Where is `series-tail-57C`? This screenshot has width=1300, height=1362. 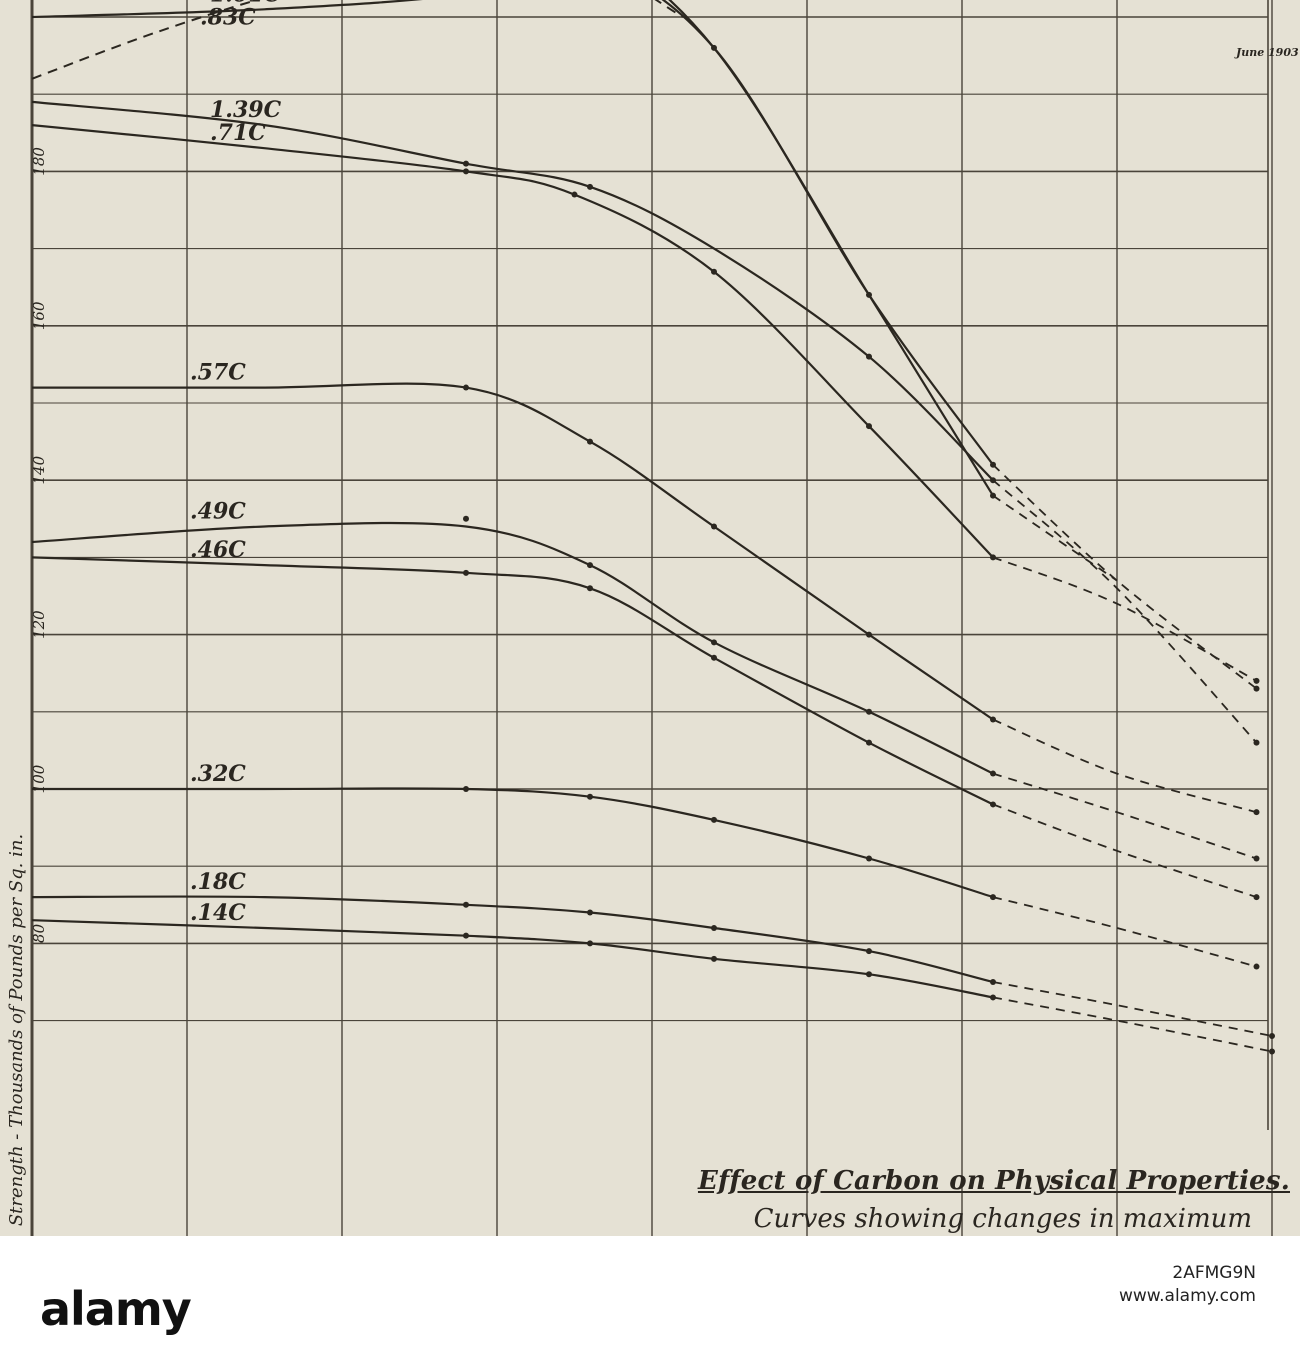
series-tail-57C is located at coordinates (1124, 766).